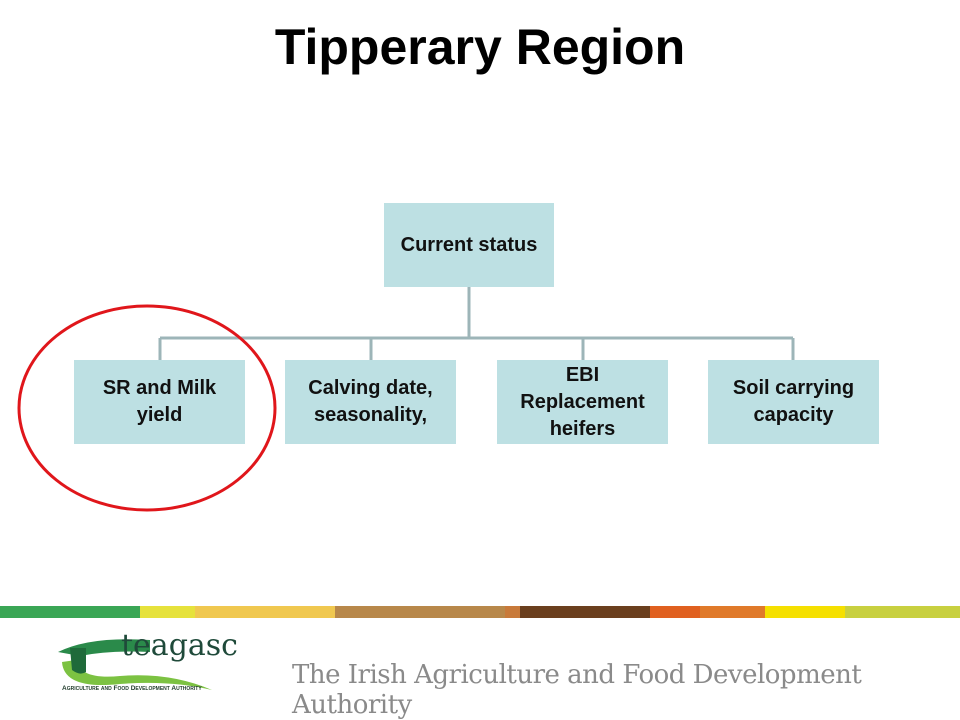  Describe the element at coordinates (179, 645) in the screenshot. I see `logo-name: teagasc` at that location.